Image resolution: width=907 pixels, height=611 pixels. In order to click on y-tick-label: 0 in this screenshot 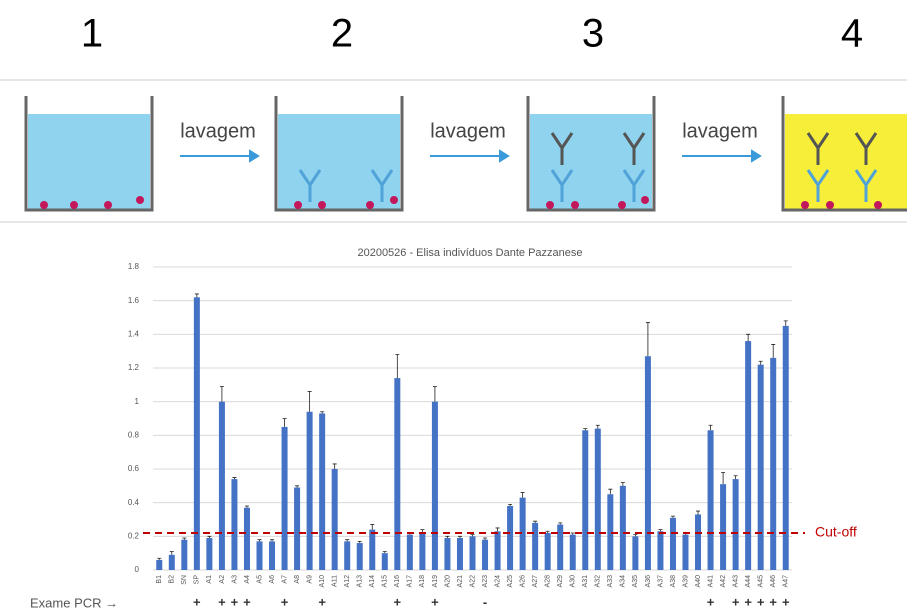, I will do `click(137, 569)`.